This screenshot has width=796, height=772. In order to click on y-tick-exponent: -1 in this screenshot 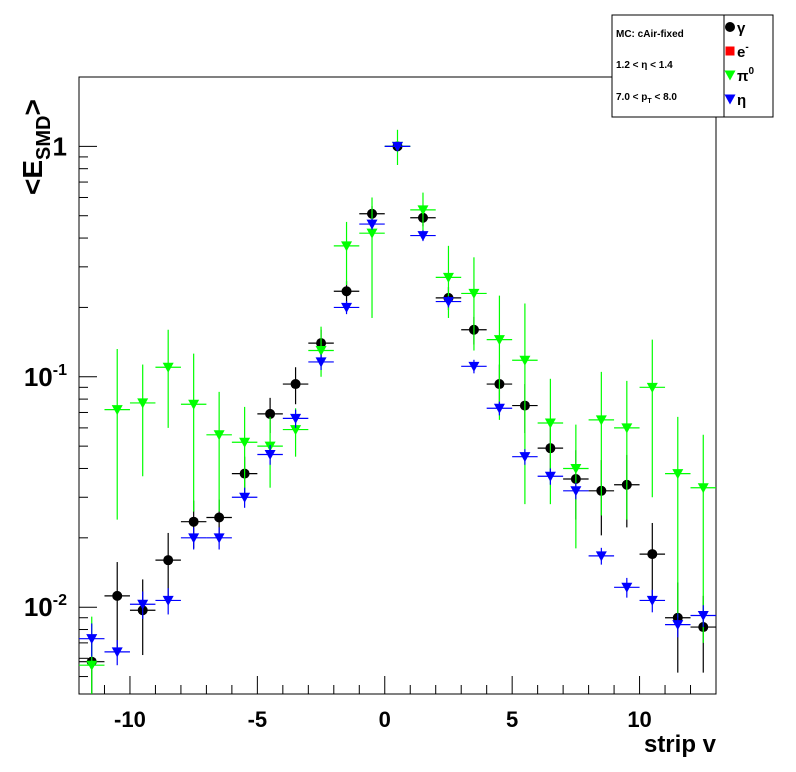, I will do `click(60, 370)`.